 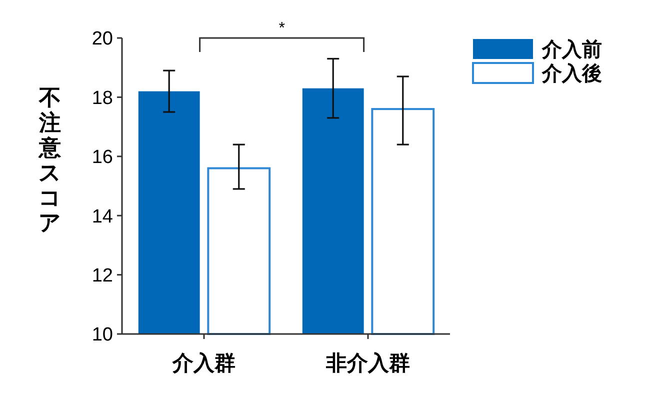 I want to click on legend-label: 介入後, so click(x=571, y=73).